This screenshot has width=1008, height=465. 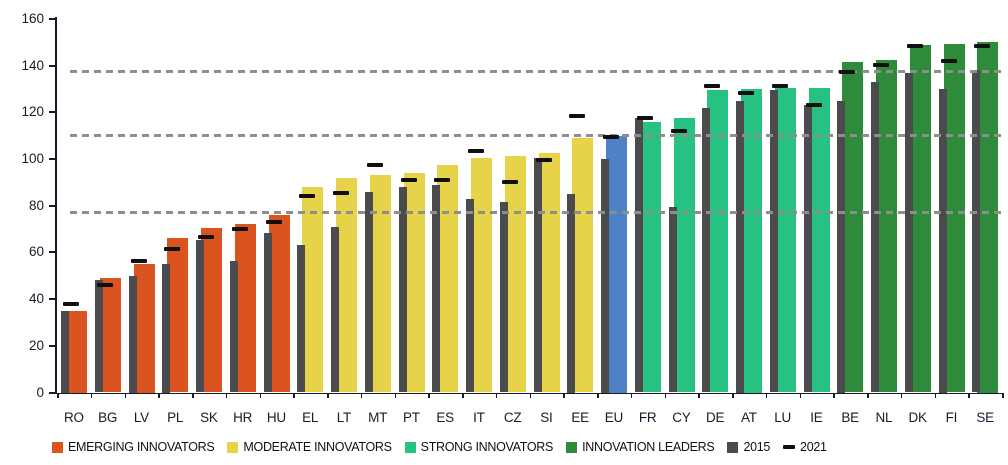 I want to click on x-axis-label-RO: RO, so click(x=73, y=417).